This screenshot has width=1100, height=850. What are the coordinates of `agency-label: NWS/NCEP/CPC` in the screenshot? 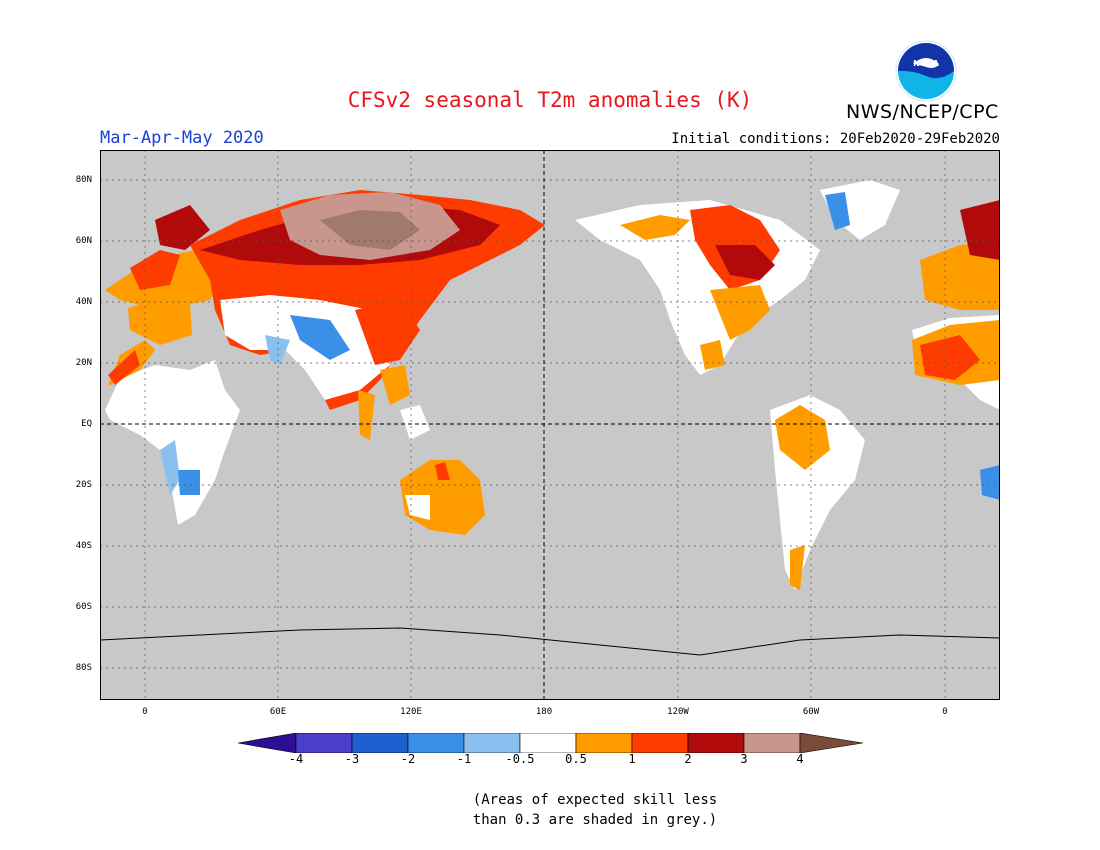 It's located at (922, 112).